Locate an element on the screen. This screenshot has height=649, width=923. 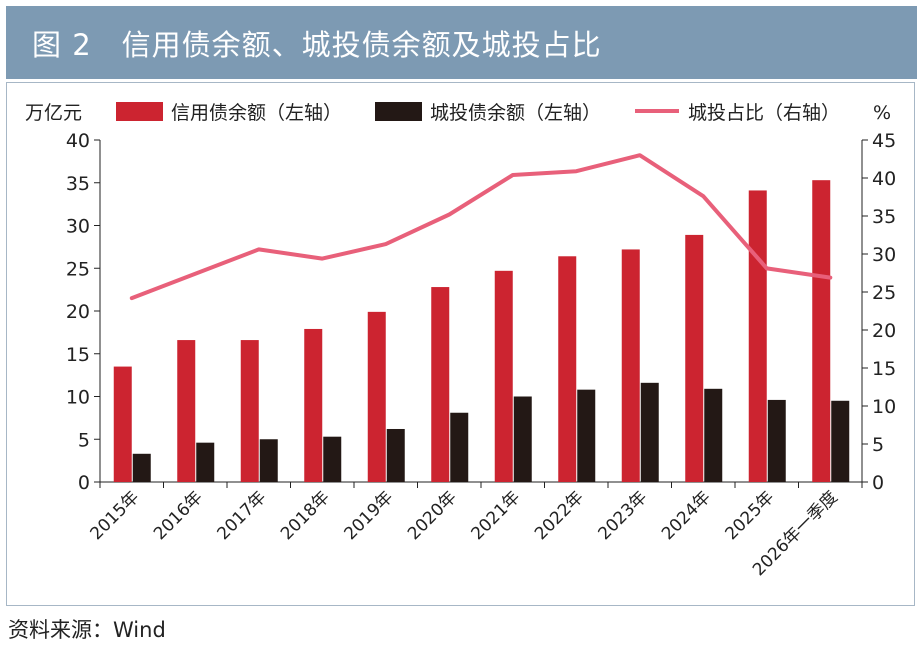
left-tick-label: 35 is located at coordinates (78, 184).